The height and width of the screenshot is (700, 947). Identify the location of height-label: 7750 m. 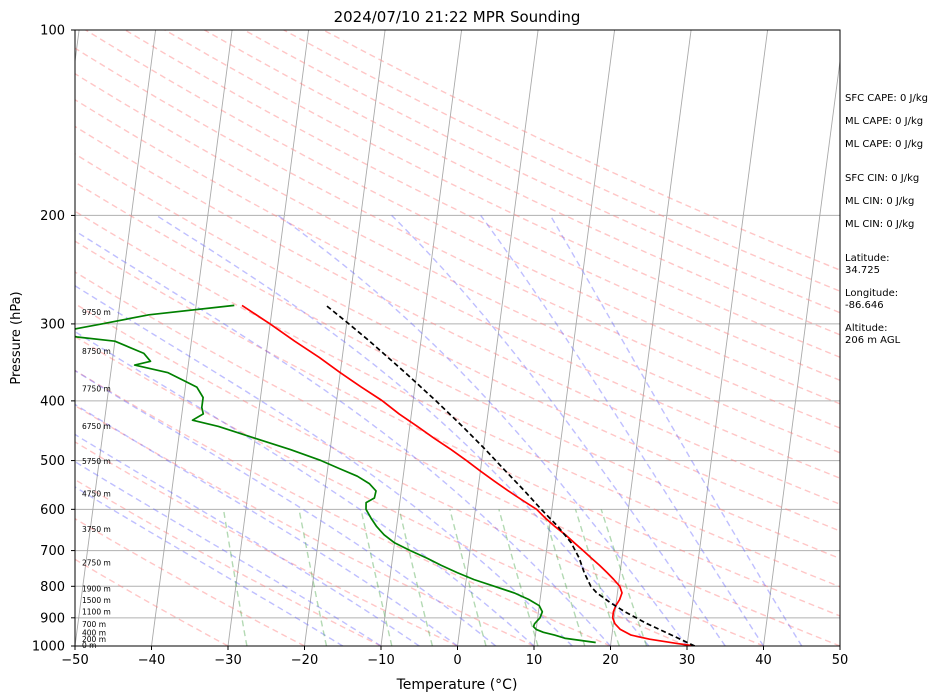
(96, 388).